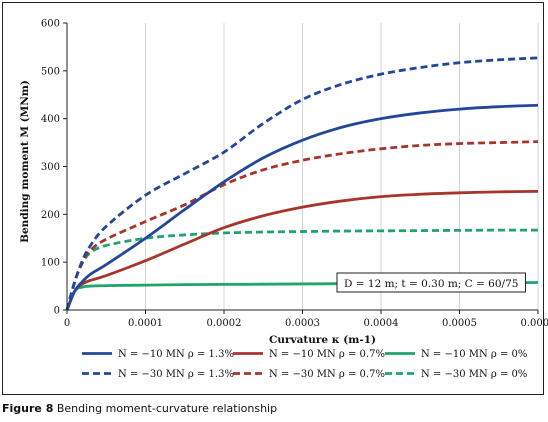  I want to click on x-tick-label: 0, so click(67, 323).